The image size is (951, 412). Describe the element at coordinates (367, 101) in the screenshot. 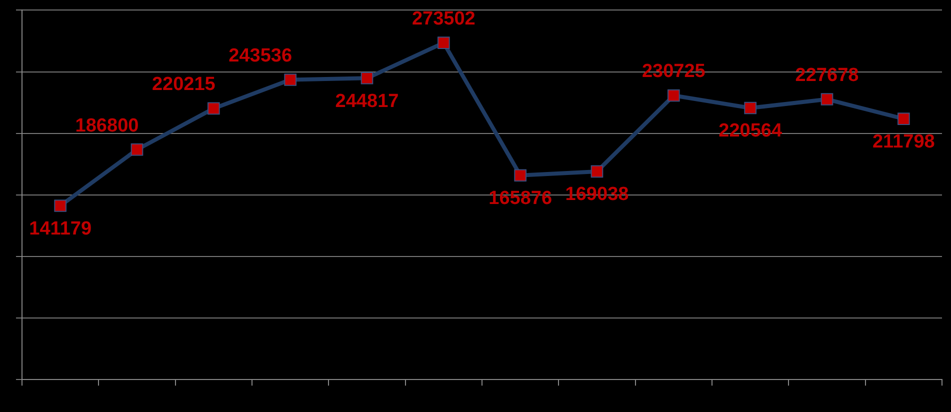

I see `data-label: 244817` at that location.